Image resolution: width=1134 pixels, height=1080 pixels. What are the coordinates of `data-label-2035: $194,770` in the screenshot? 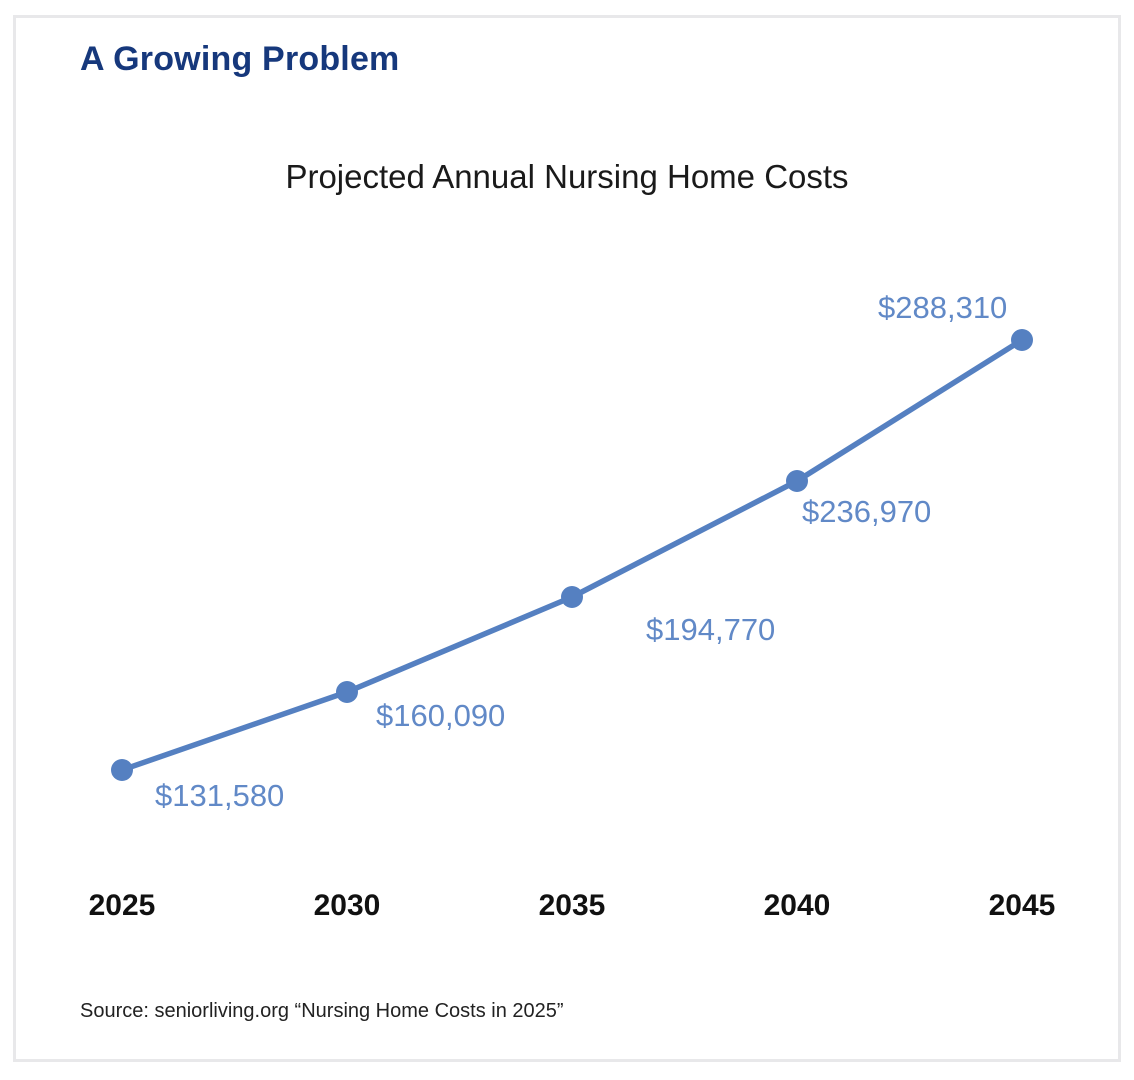 It's located at (711, 629).